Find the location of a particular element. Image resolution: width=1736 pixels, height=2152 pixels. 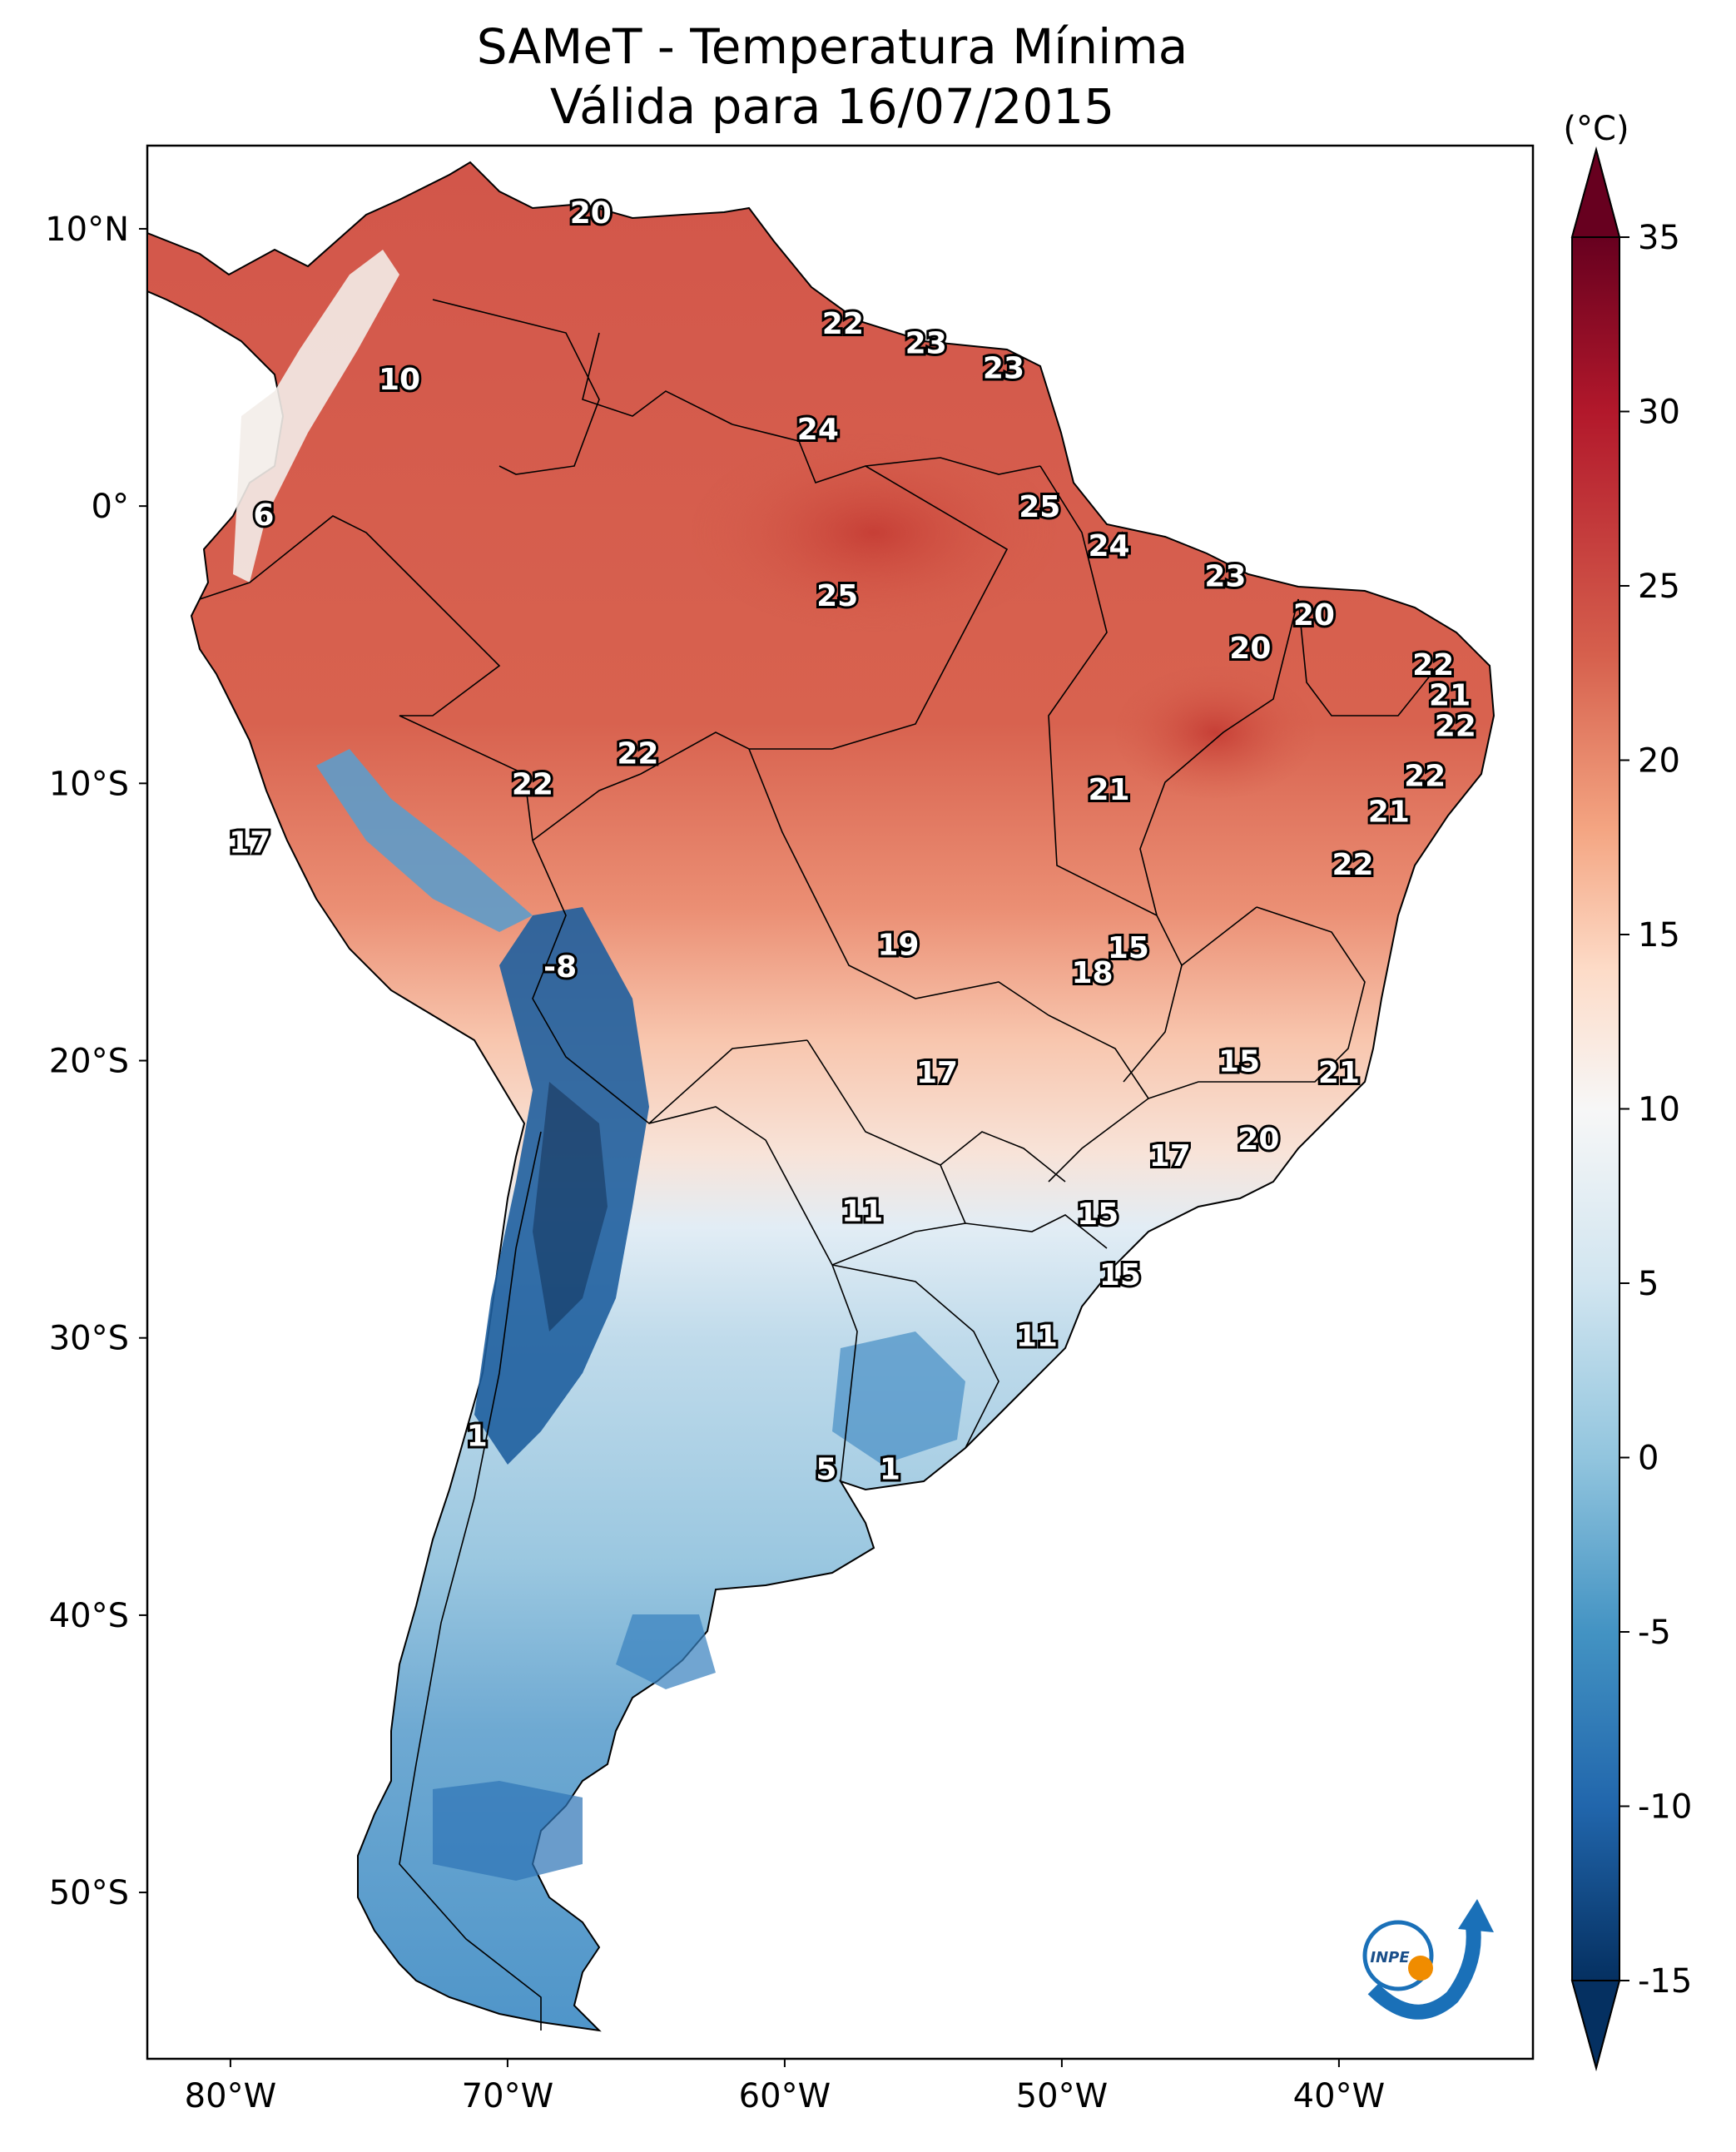

colorbar-ticks: 35 30 25 20 15 10 5 0 -5 -10 -15 is located at coordinates (1656, 1110).